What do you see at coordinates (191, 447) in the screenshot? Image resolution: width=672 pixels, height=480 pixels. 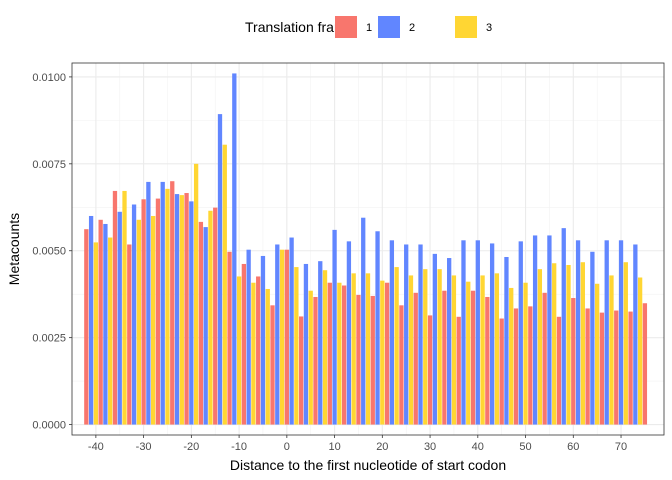 I see `x-tick-label: -20` at bounding box center [191, 447].